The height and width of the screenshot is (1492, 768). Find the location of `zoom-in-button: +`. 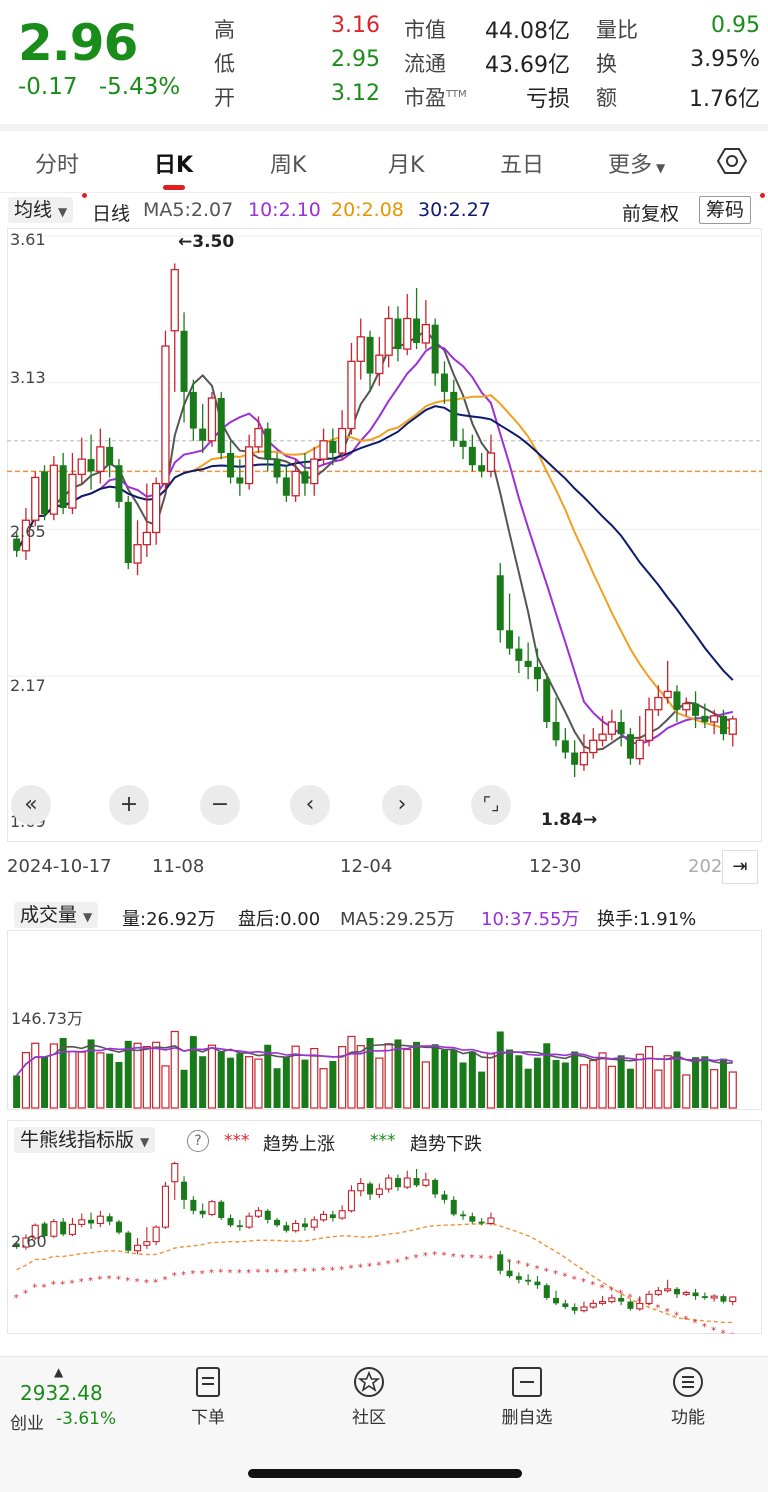

zoom-in-button: + is located at coordinates (129, 805).